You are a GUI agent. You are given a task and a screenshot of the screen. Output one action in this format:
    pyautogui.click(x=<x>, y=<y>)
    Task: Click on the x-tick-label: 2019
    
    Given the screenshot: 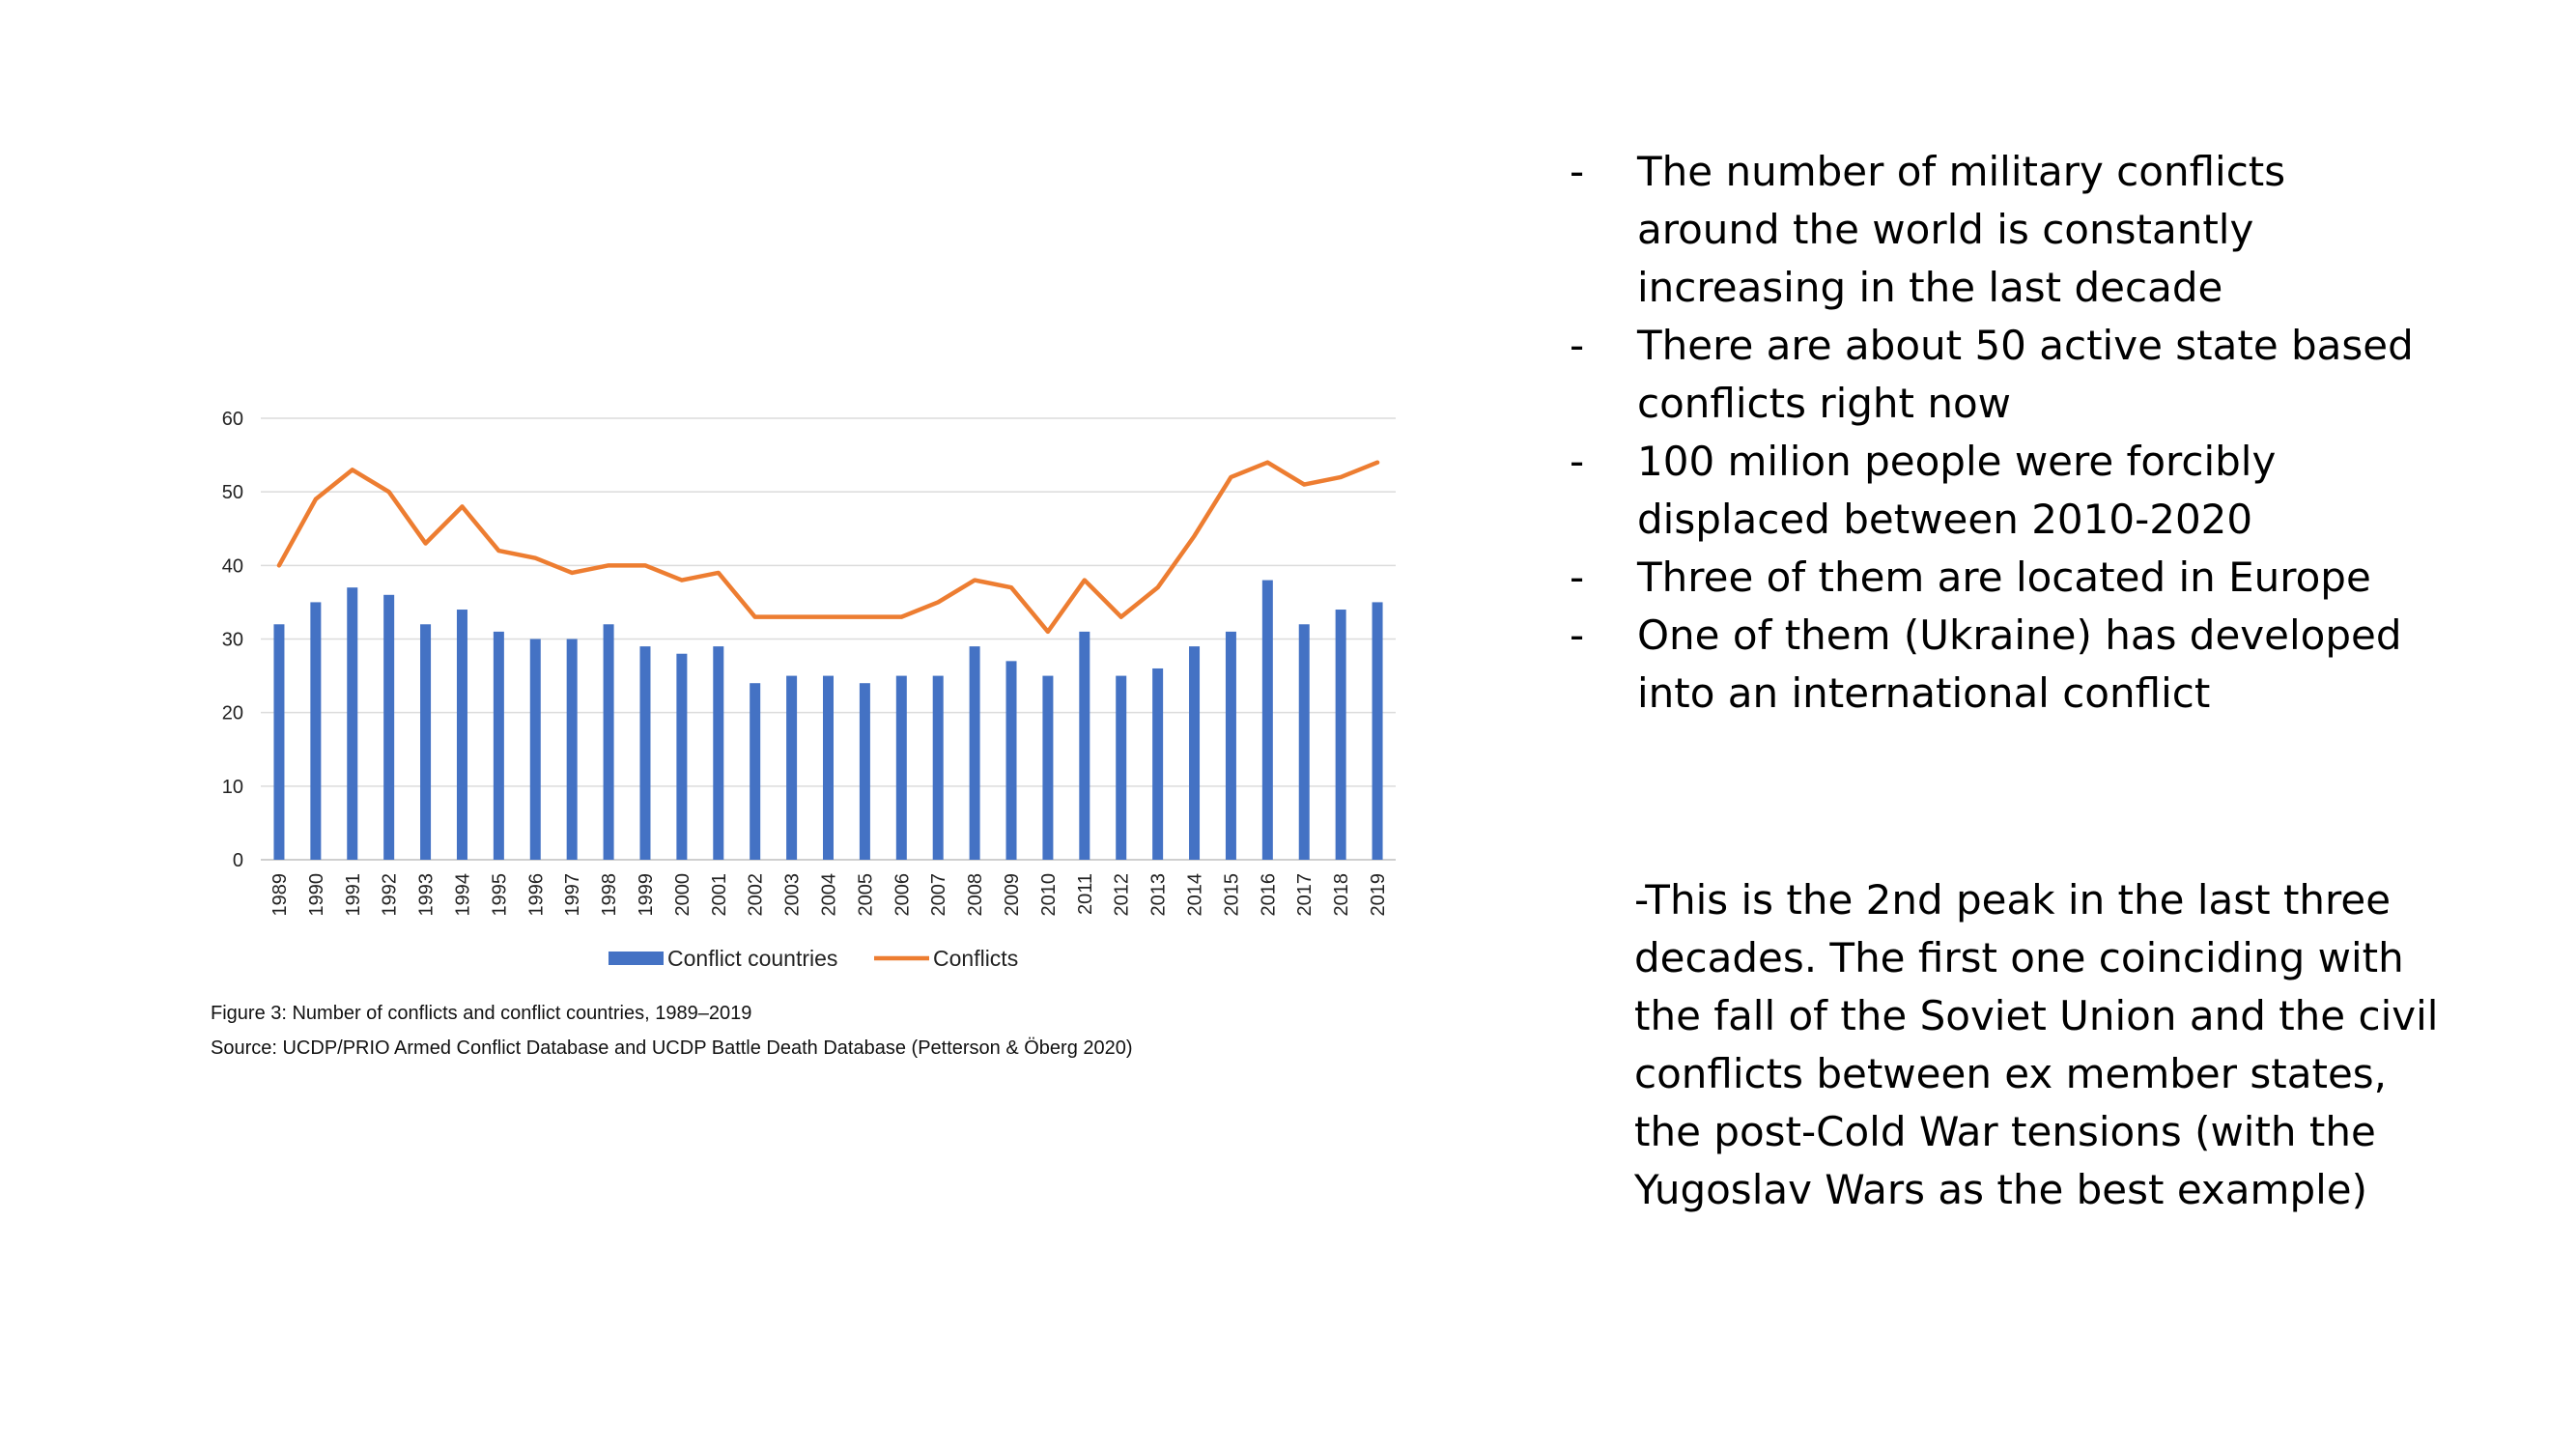 What is the action you would take?
    pyautogui.click(x=1378, y=895)
    